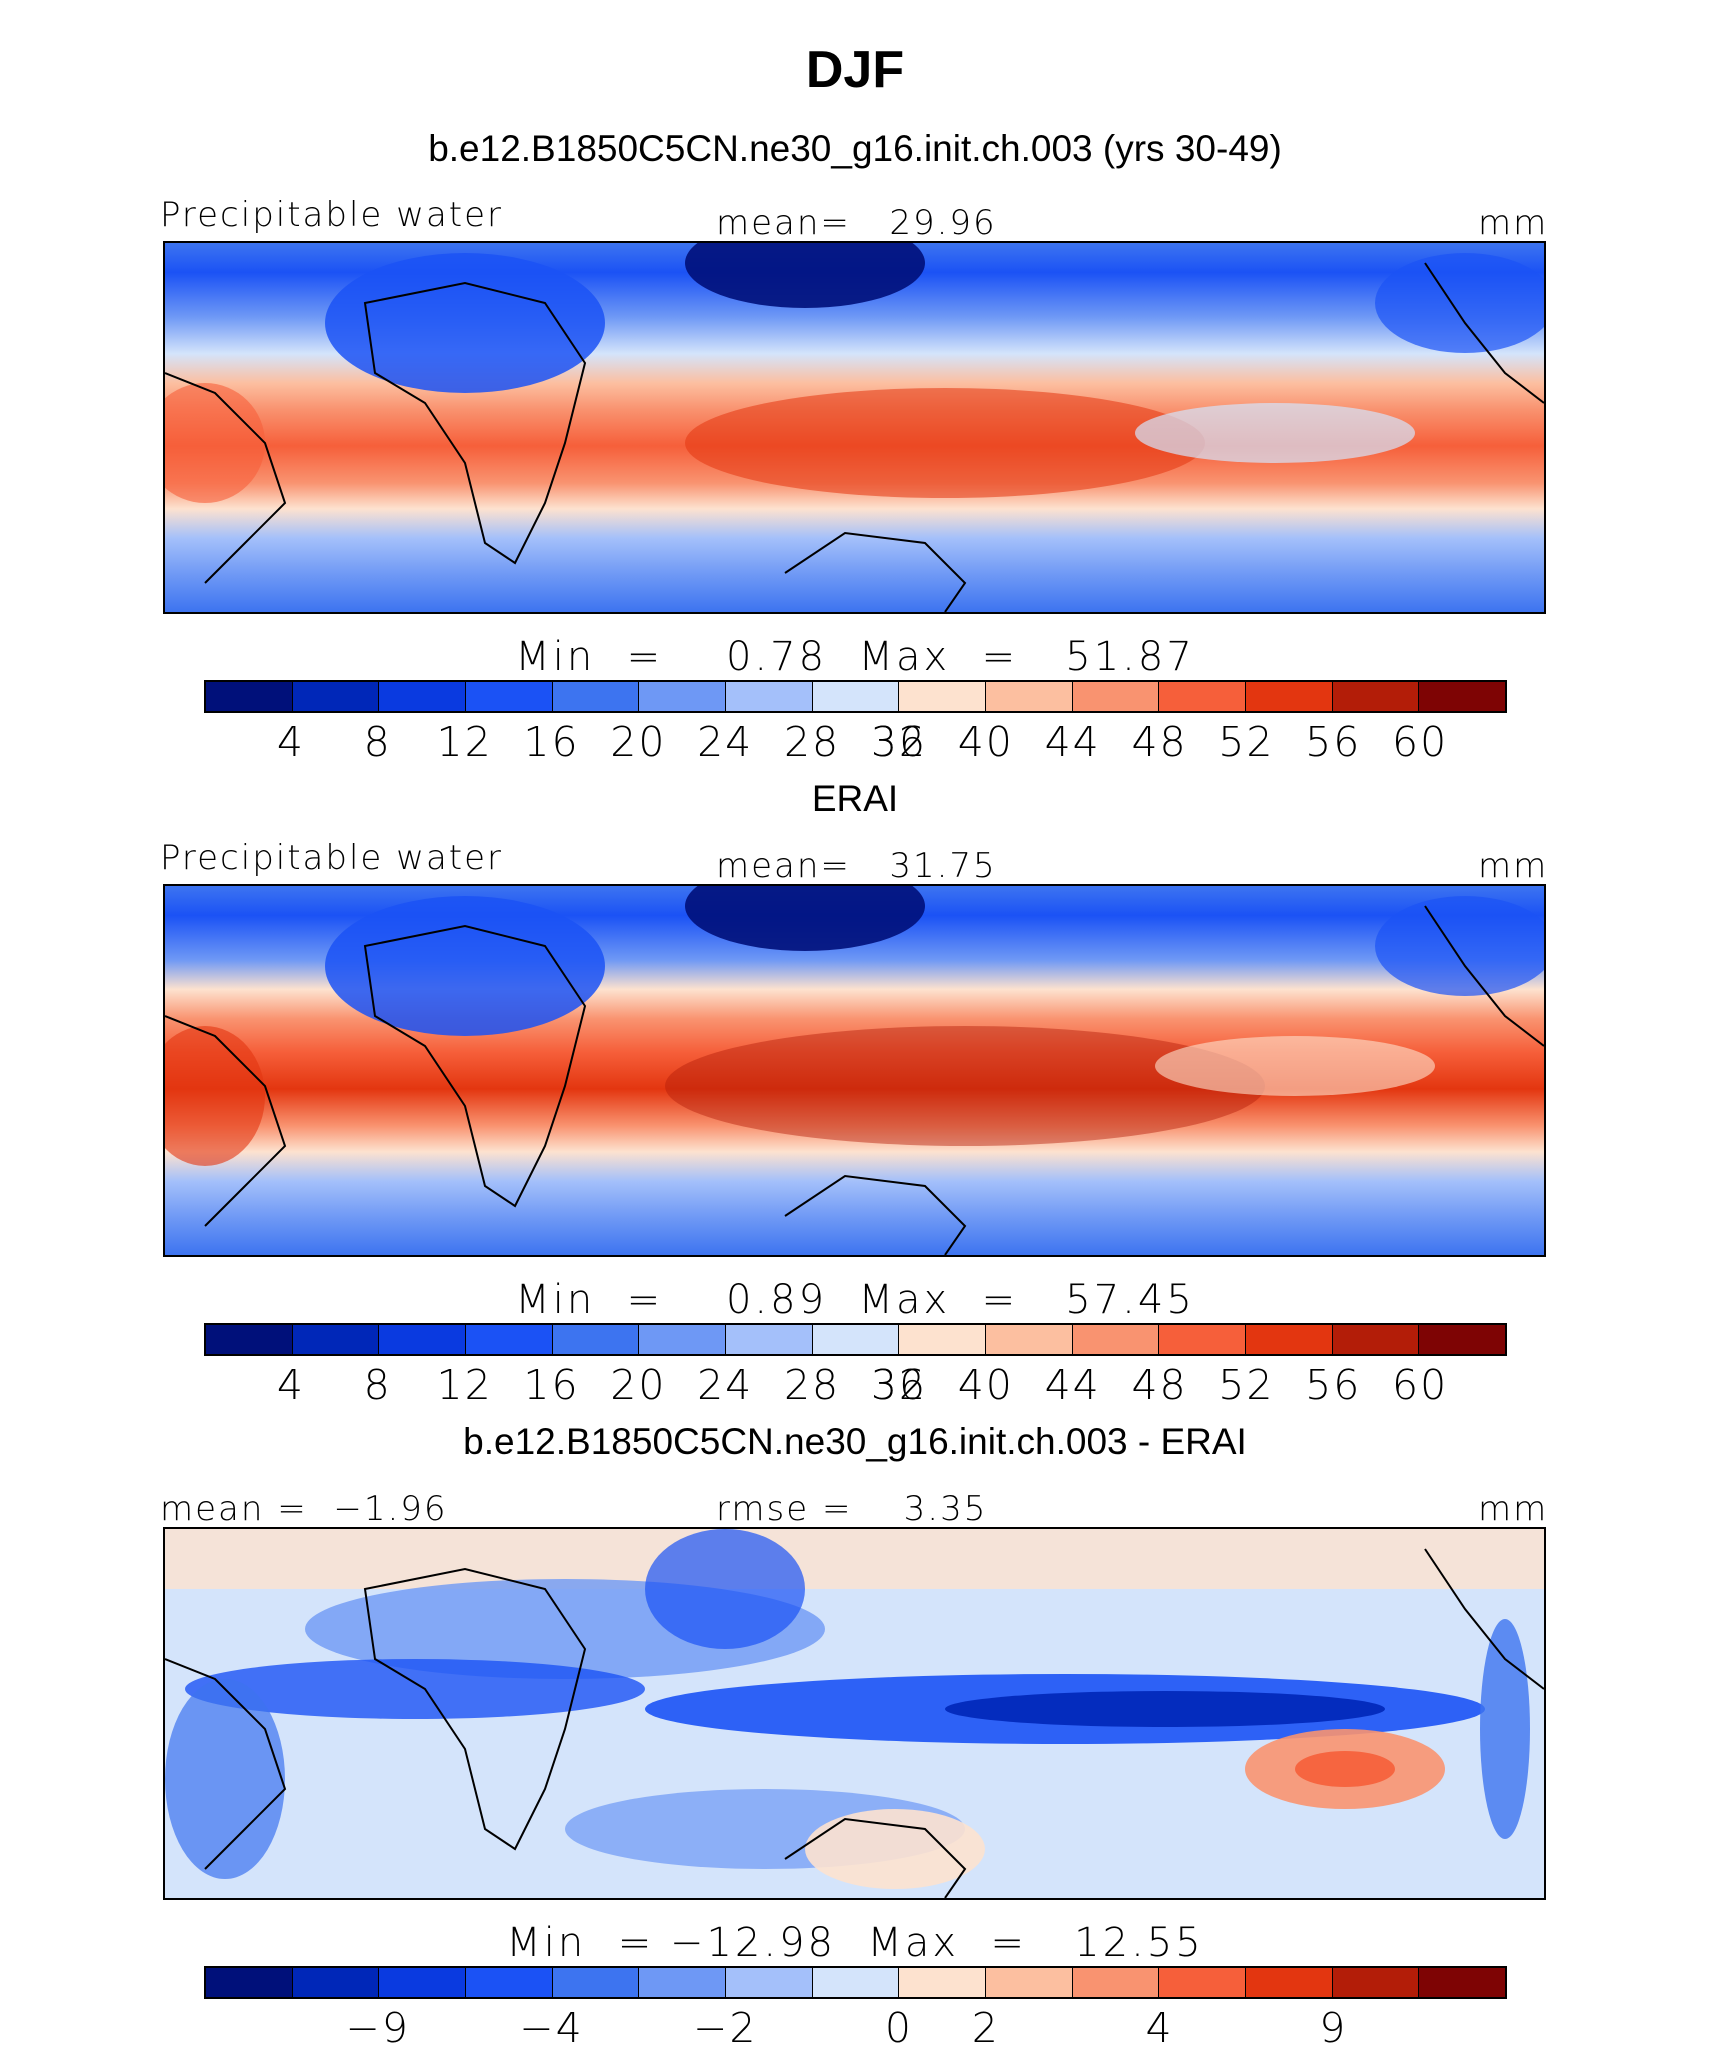 Image resolution: width=1710 pixels, height=2052 pixels. What do you see at coordinates (854, 427) in the screenshot?
I see `panel-1-map` at bounding box center [854, 427].